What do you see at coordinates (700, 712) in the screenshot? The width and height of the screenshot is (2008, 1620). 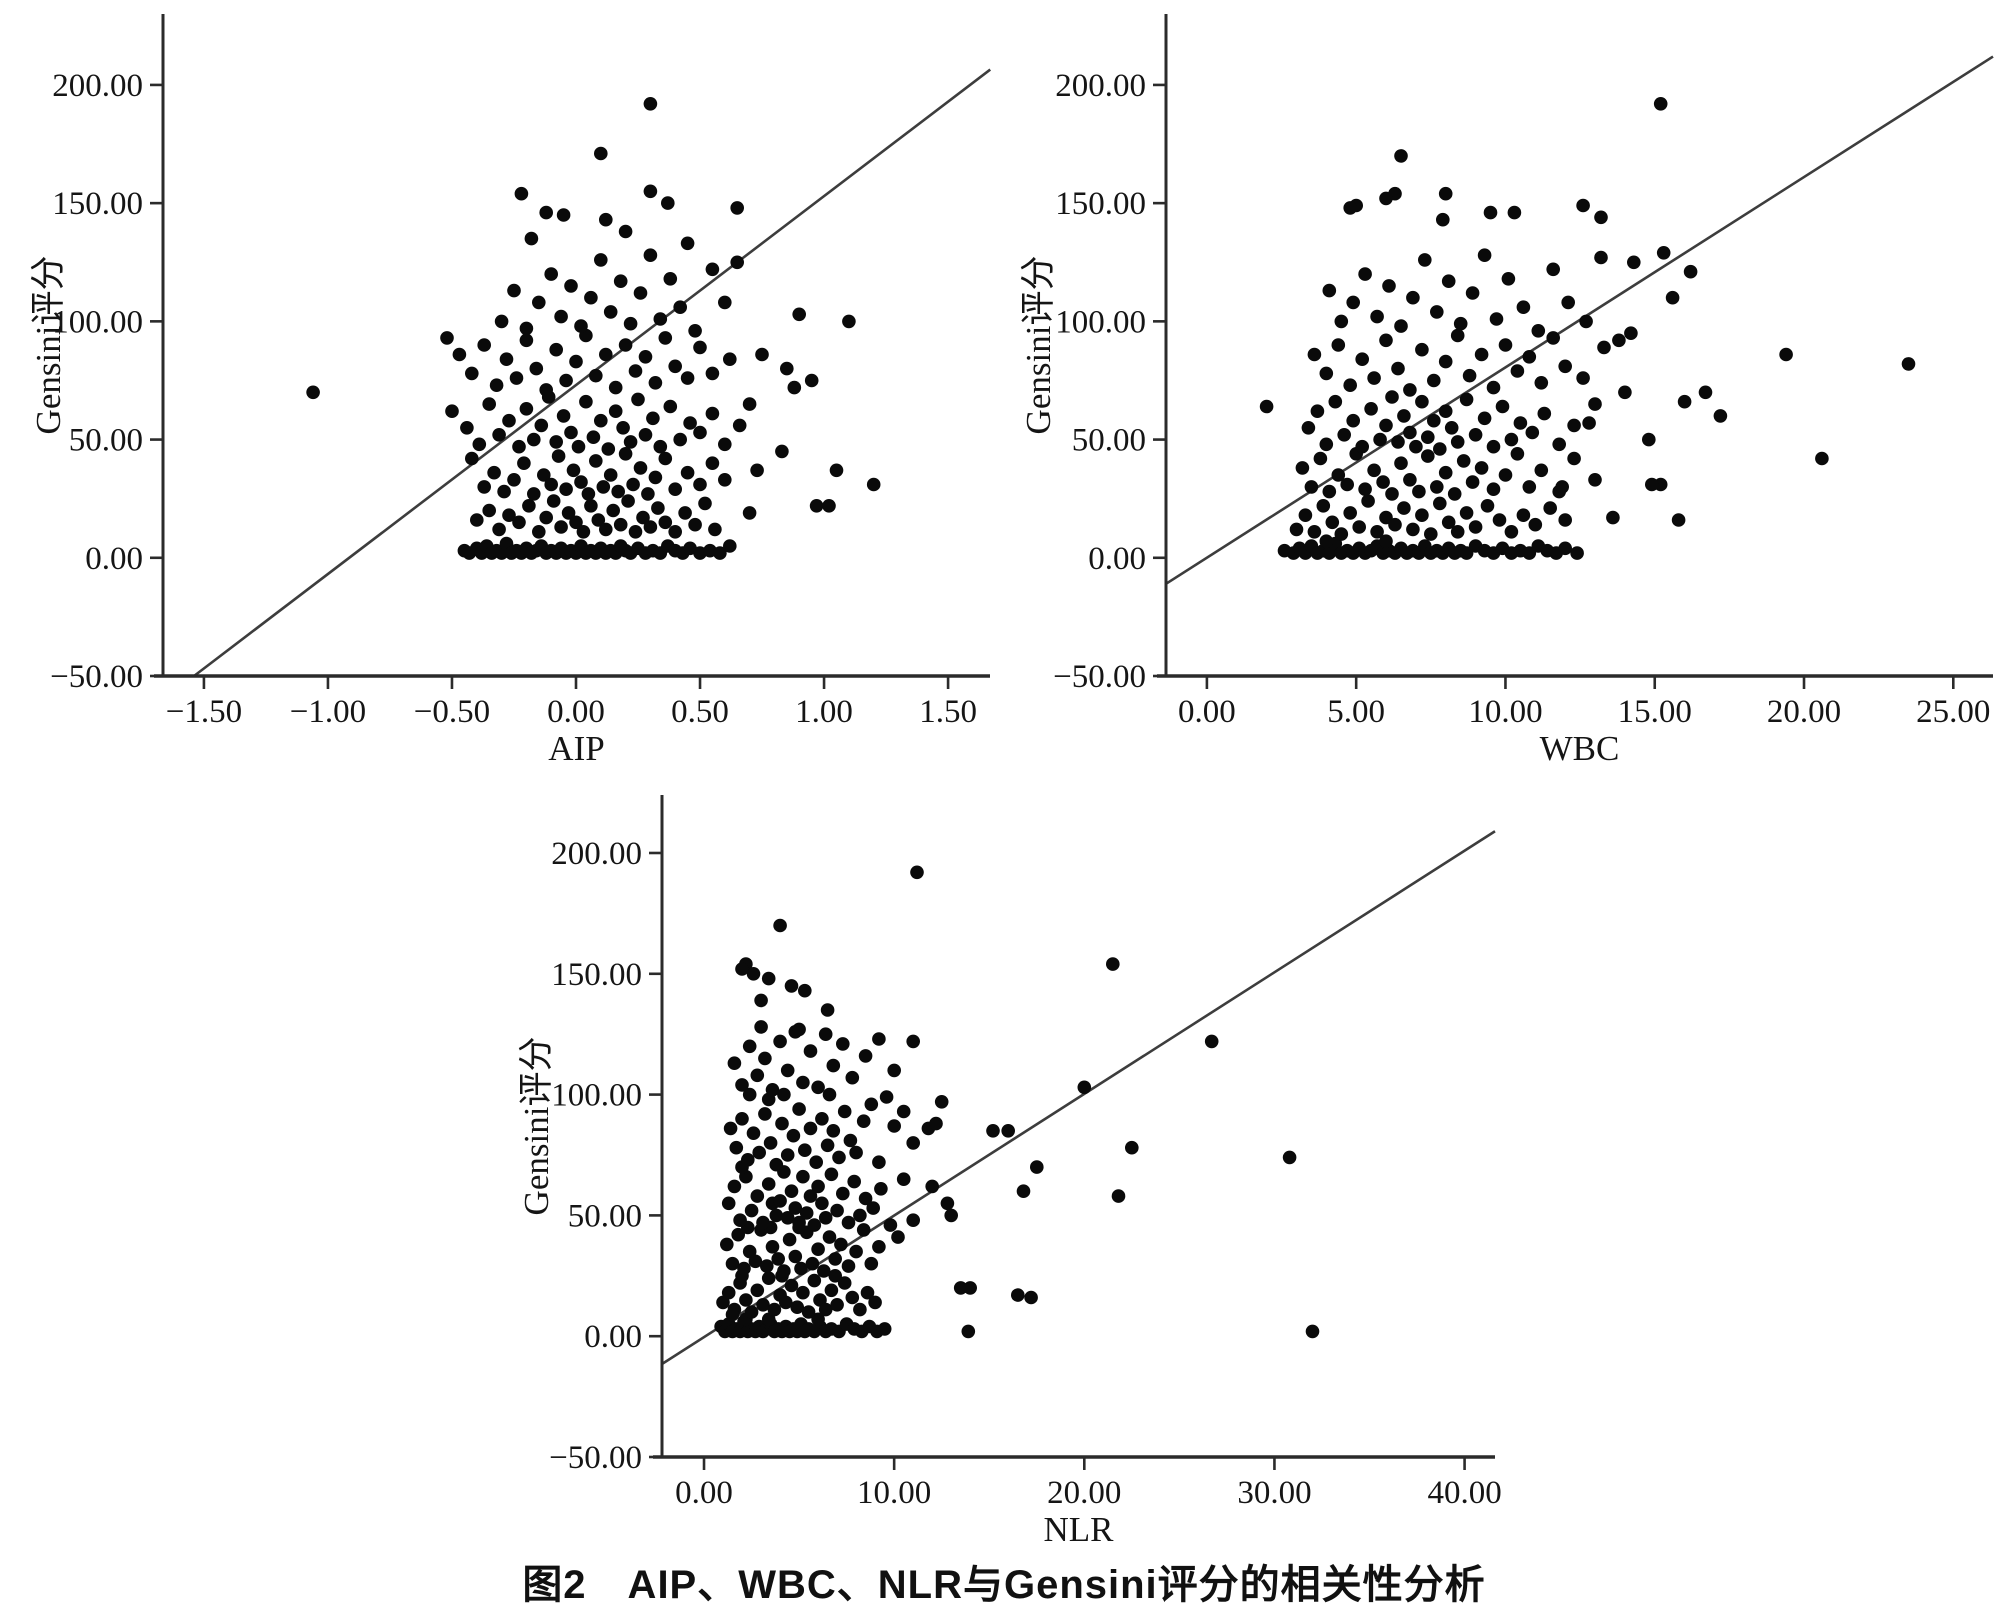 I see `x-tick-label: 0.50` at bounding box center [700, 712].